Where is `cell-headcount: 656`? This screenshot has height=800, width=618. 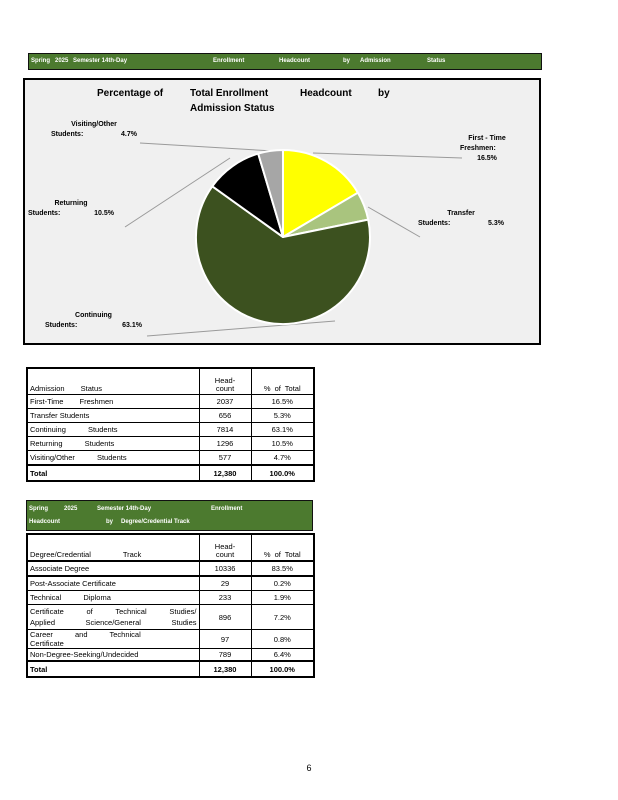 cell-headcount: 656 is located at coordinates (225, 415).